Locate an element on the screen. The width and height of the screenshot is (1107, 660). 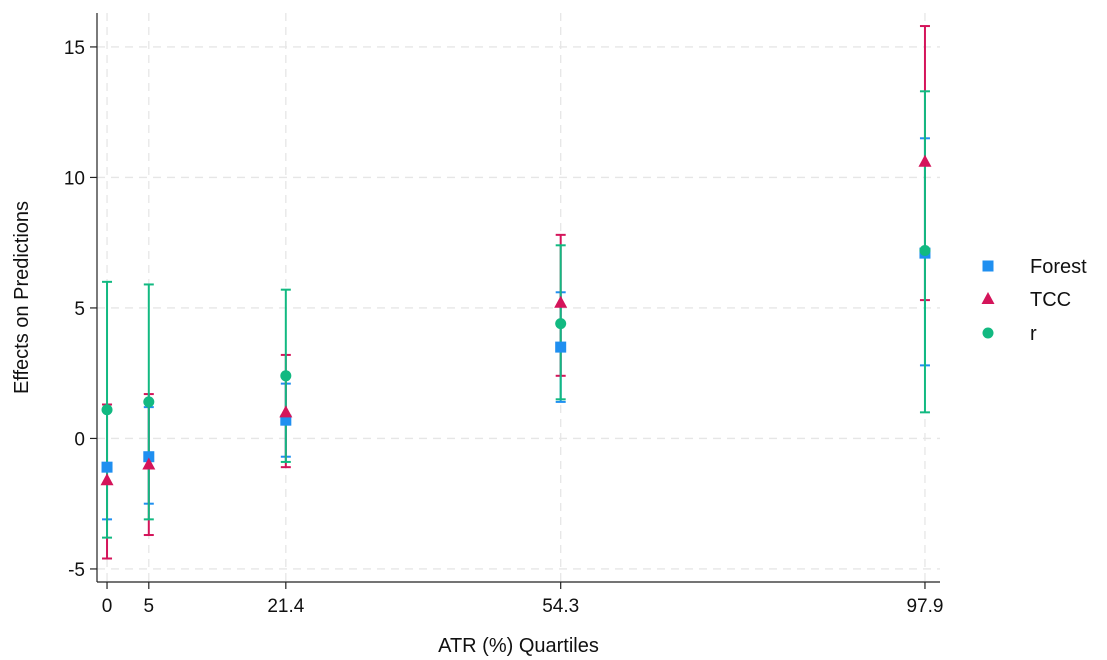
x-tick-label: 21.4 is located at coordinates (285, 606).